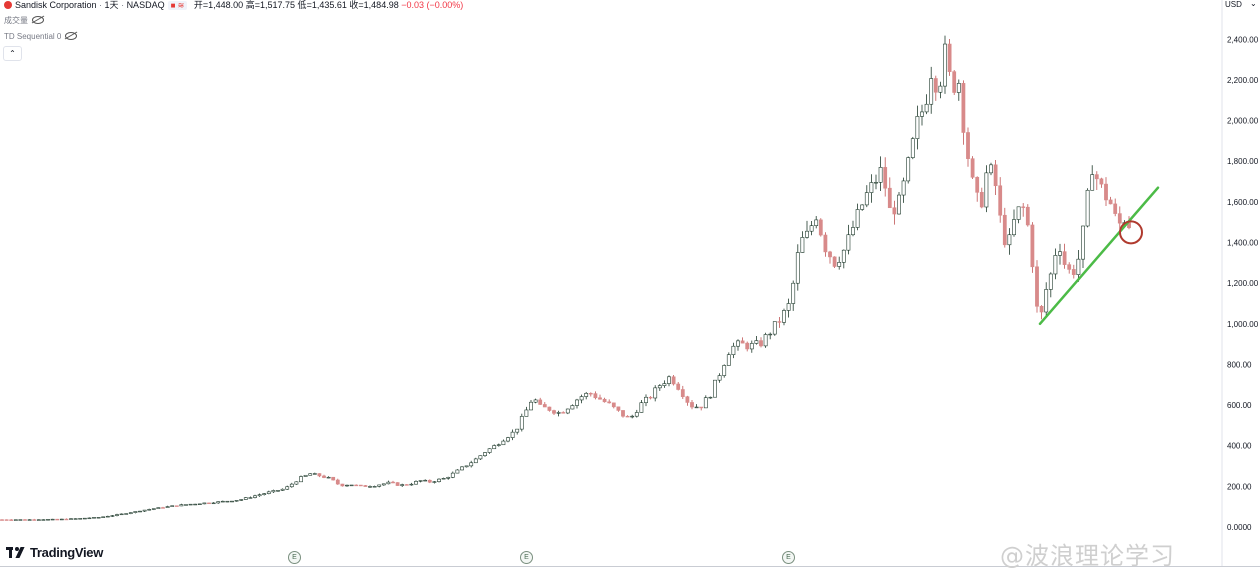 This screenshot has height=572, width=1260. Describe the element at coordinates (56, 5) in the screenshot. I see `symbol-name: Sandisk Corporation` at that location.